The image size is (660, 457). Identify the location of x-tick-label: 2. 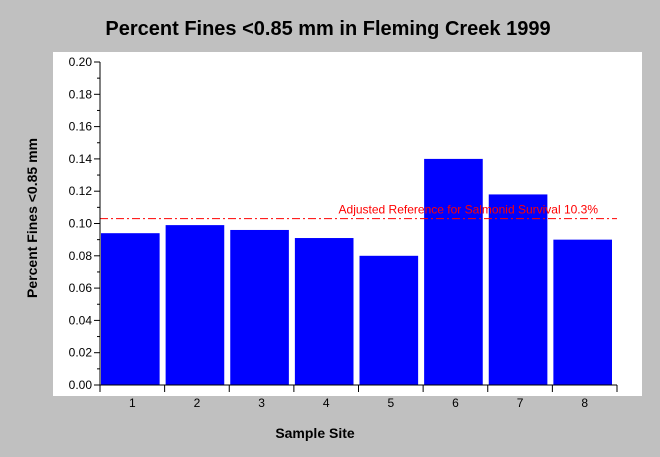
(197, 403).